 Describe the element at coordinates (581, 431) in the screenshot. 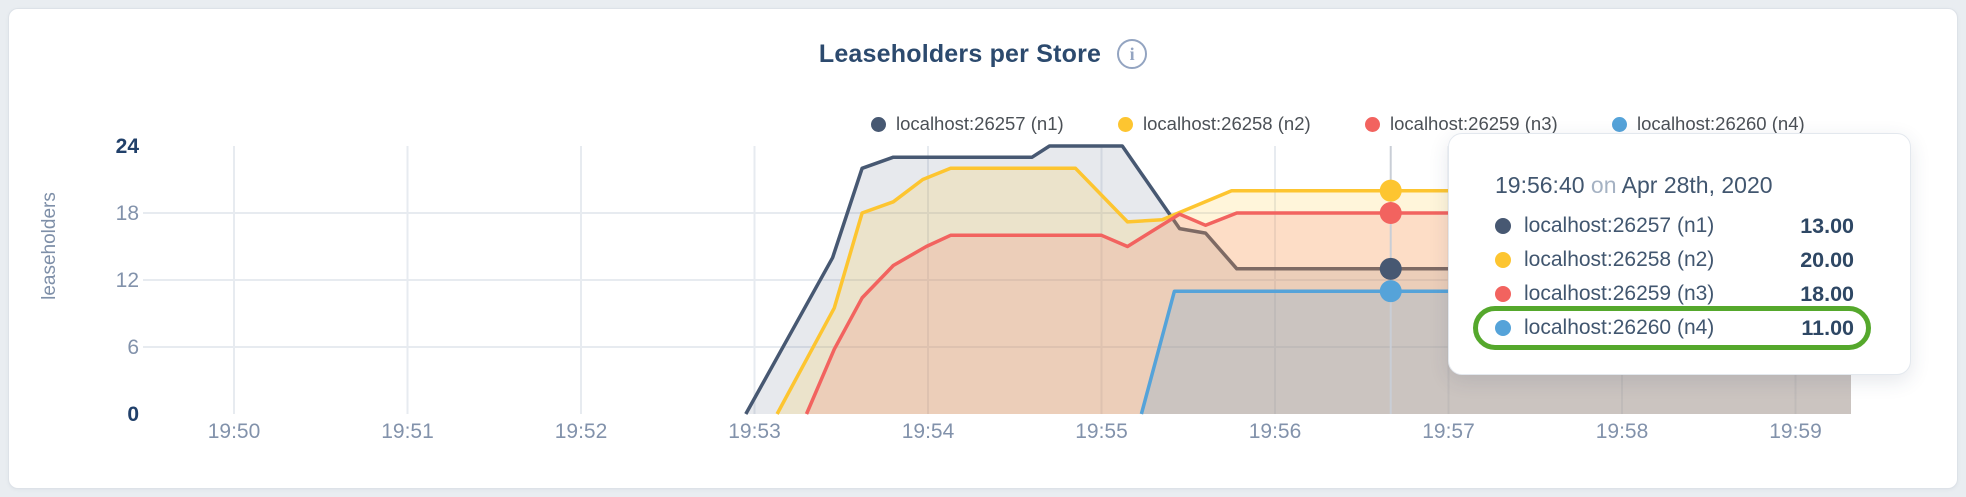

I see `x-tick-label: 19:52` at that location.